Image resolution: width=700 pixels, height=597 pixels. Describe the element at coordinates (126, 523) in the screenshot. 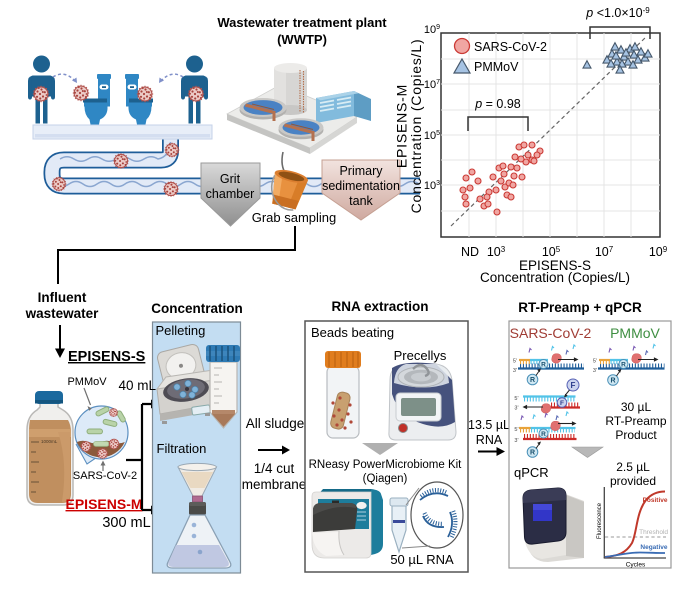

I see `svg-text: 300 mL` at that location.